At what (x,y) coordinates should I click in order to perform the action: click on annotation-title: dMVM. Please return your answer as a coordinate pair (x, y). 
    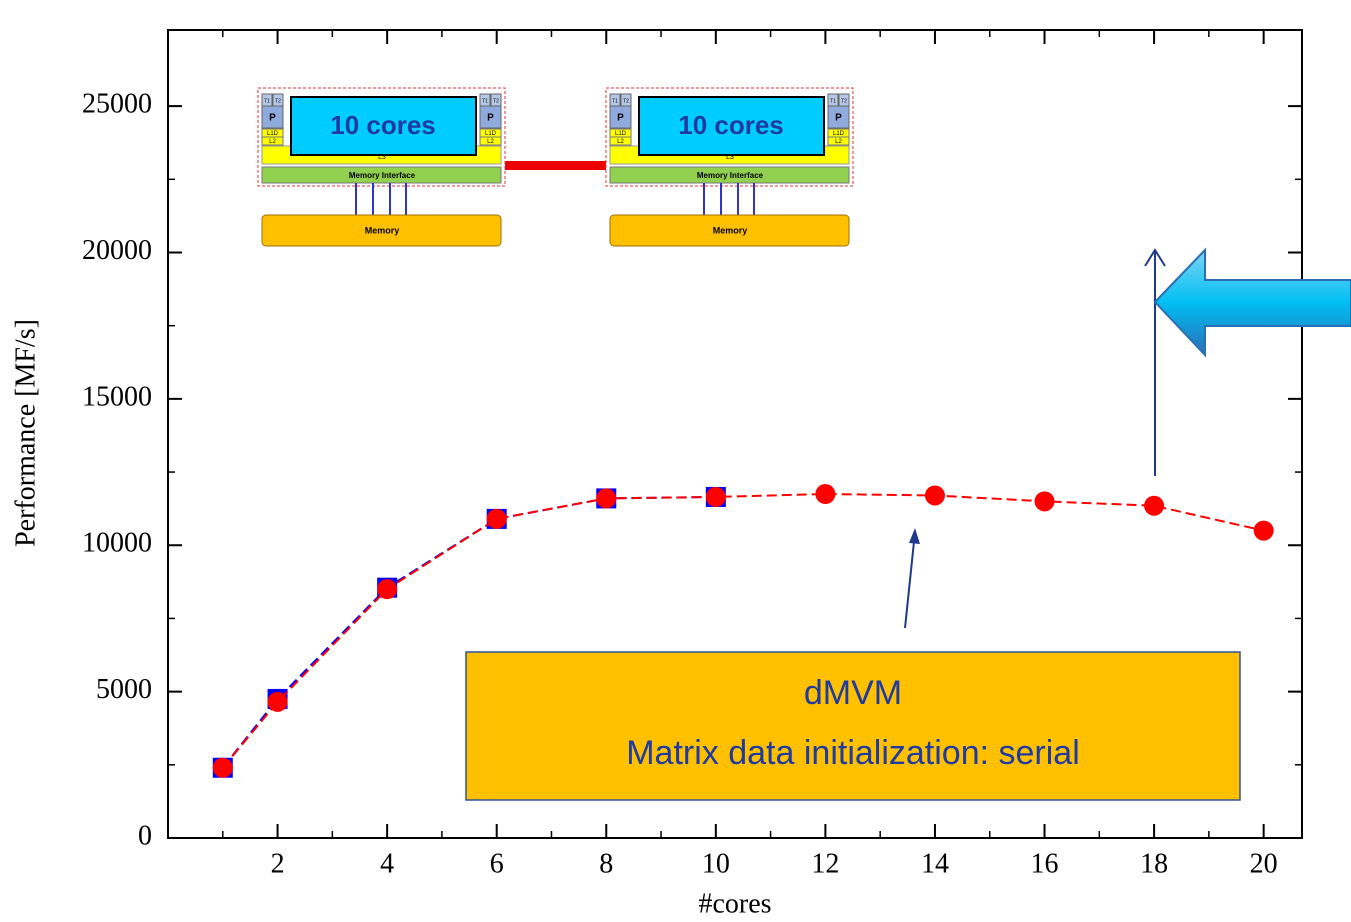
    Looking at the image, I should click on (853, 693).